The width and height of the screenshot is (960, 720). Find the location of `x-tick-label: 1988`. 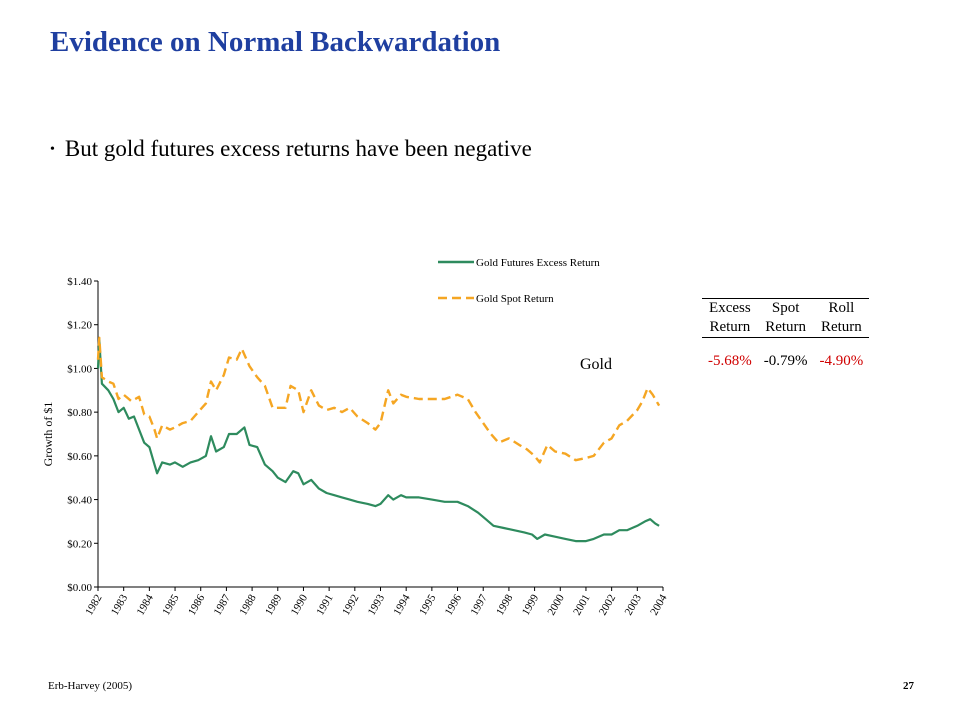

x-tick-label: 1988 is located at coordinates (248, 604).